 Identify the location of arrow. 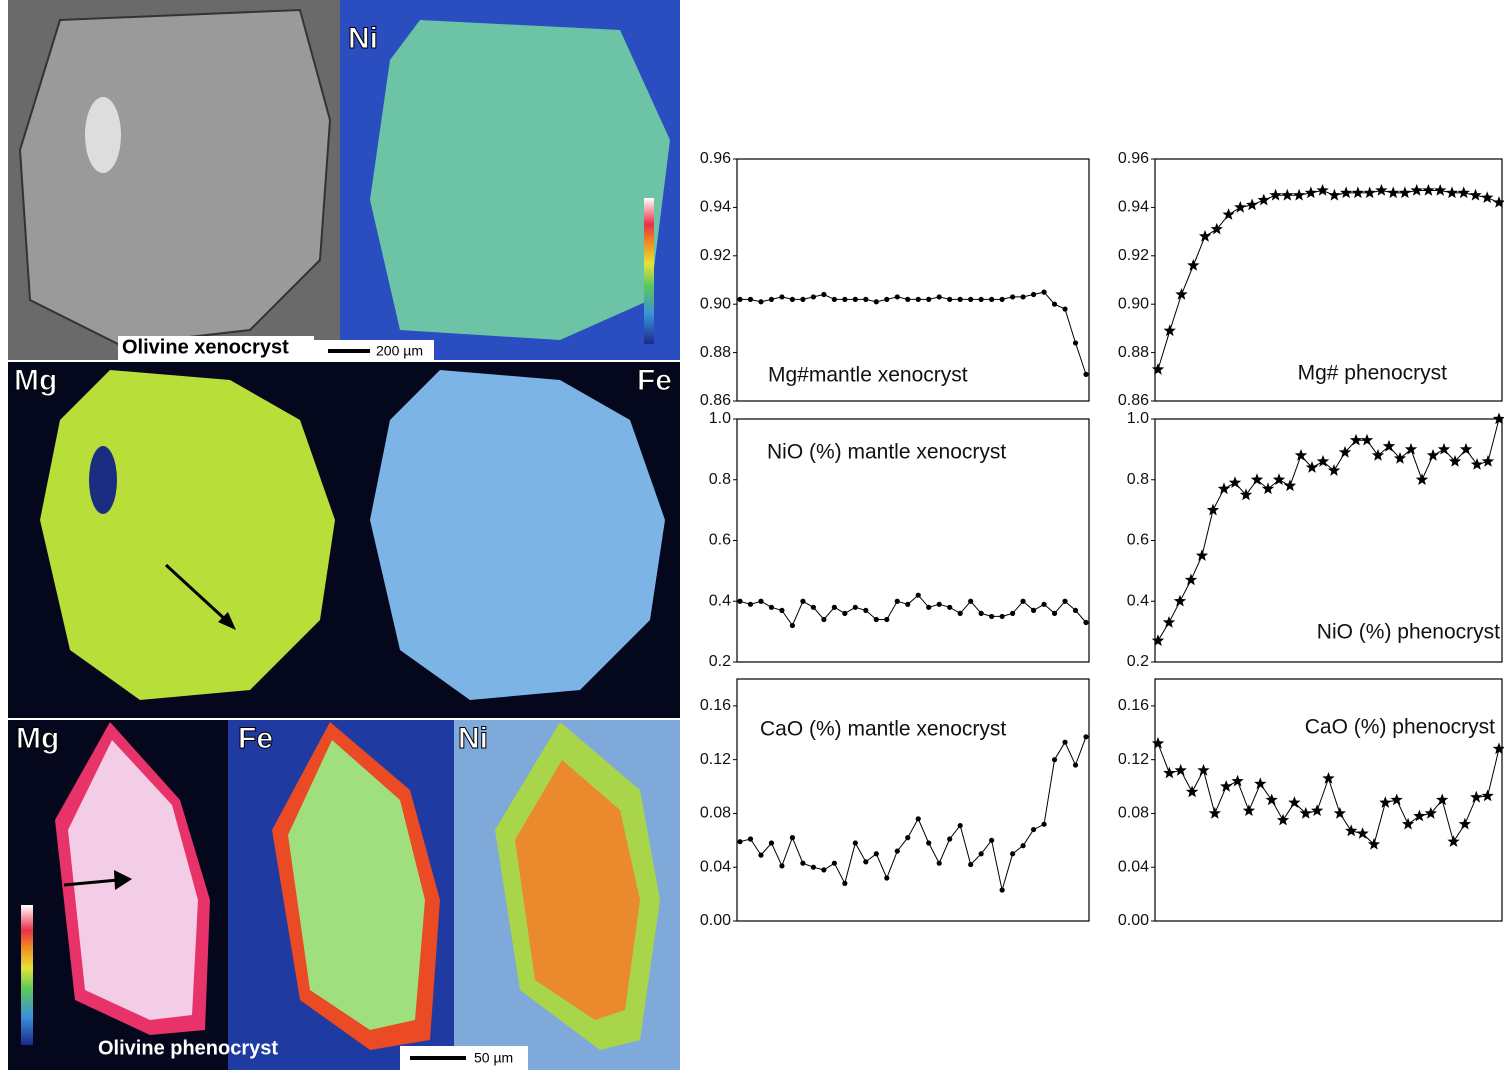
(197, 593).